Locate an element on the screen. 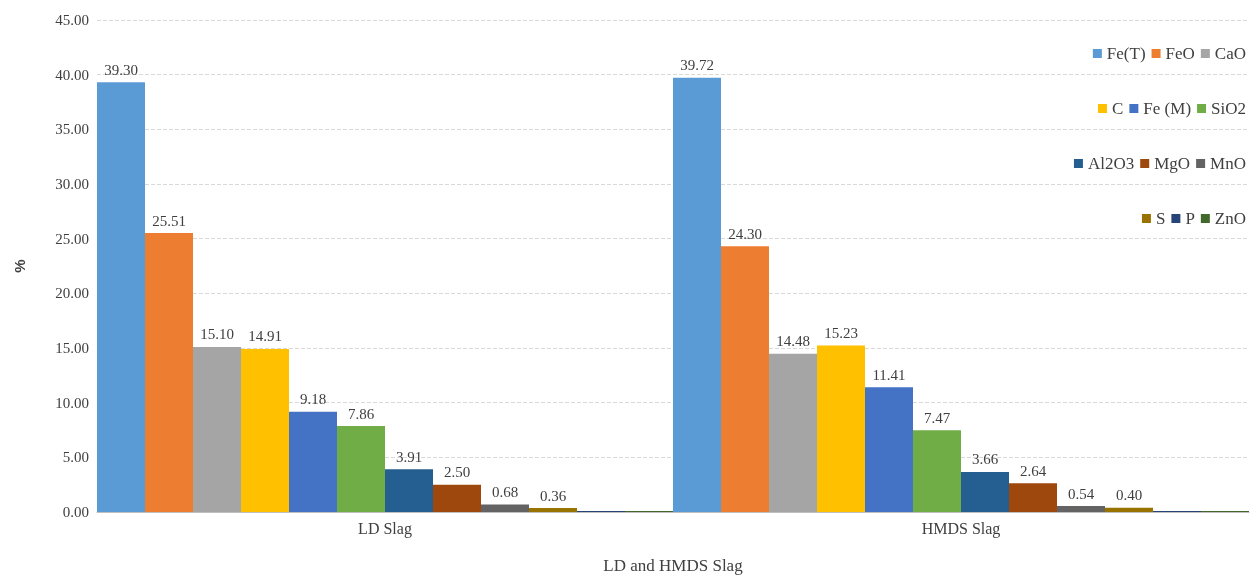 Image resolution: width=1251 pixels, height=580 pixels. legend-label: Al2O3 is located at coordinates (1111, 163).